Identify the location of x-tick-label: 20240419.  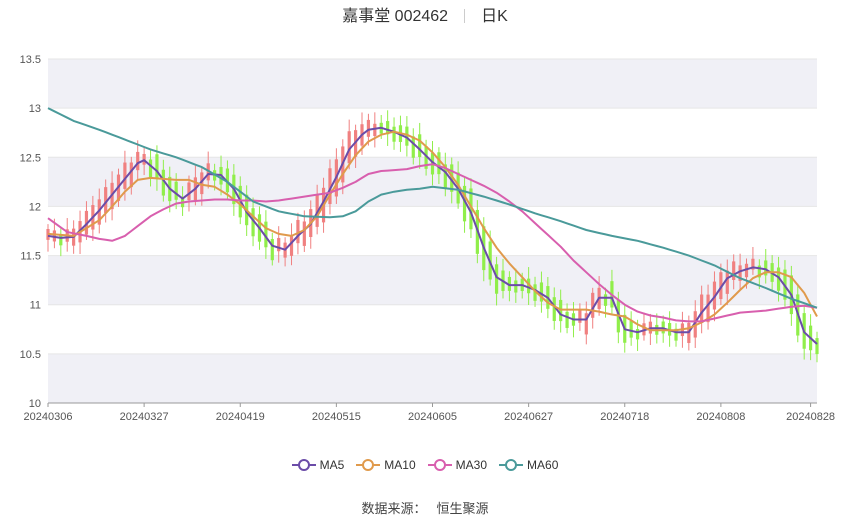
(240, 417).